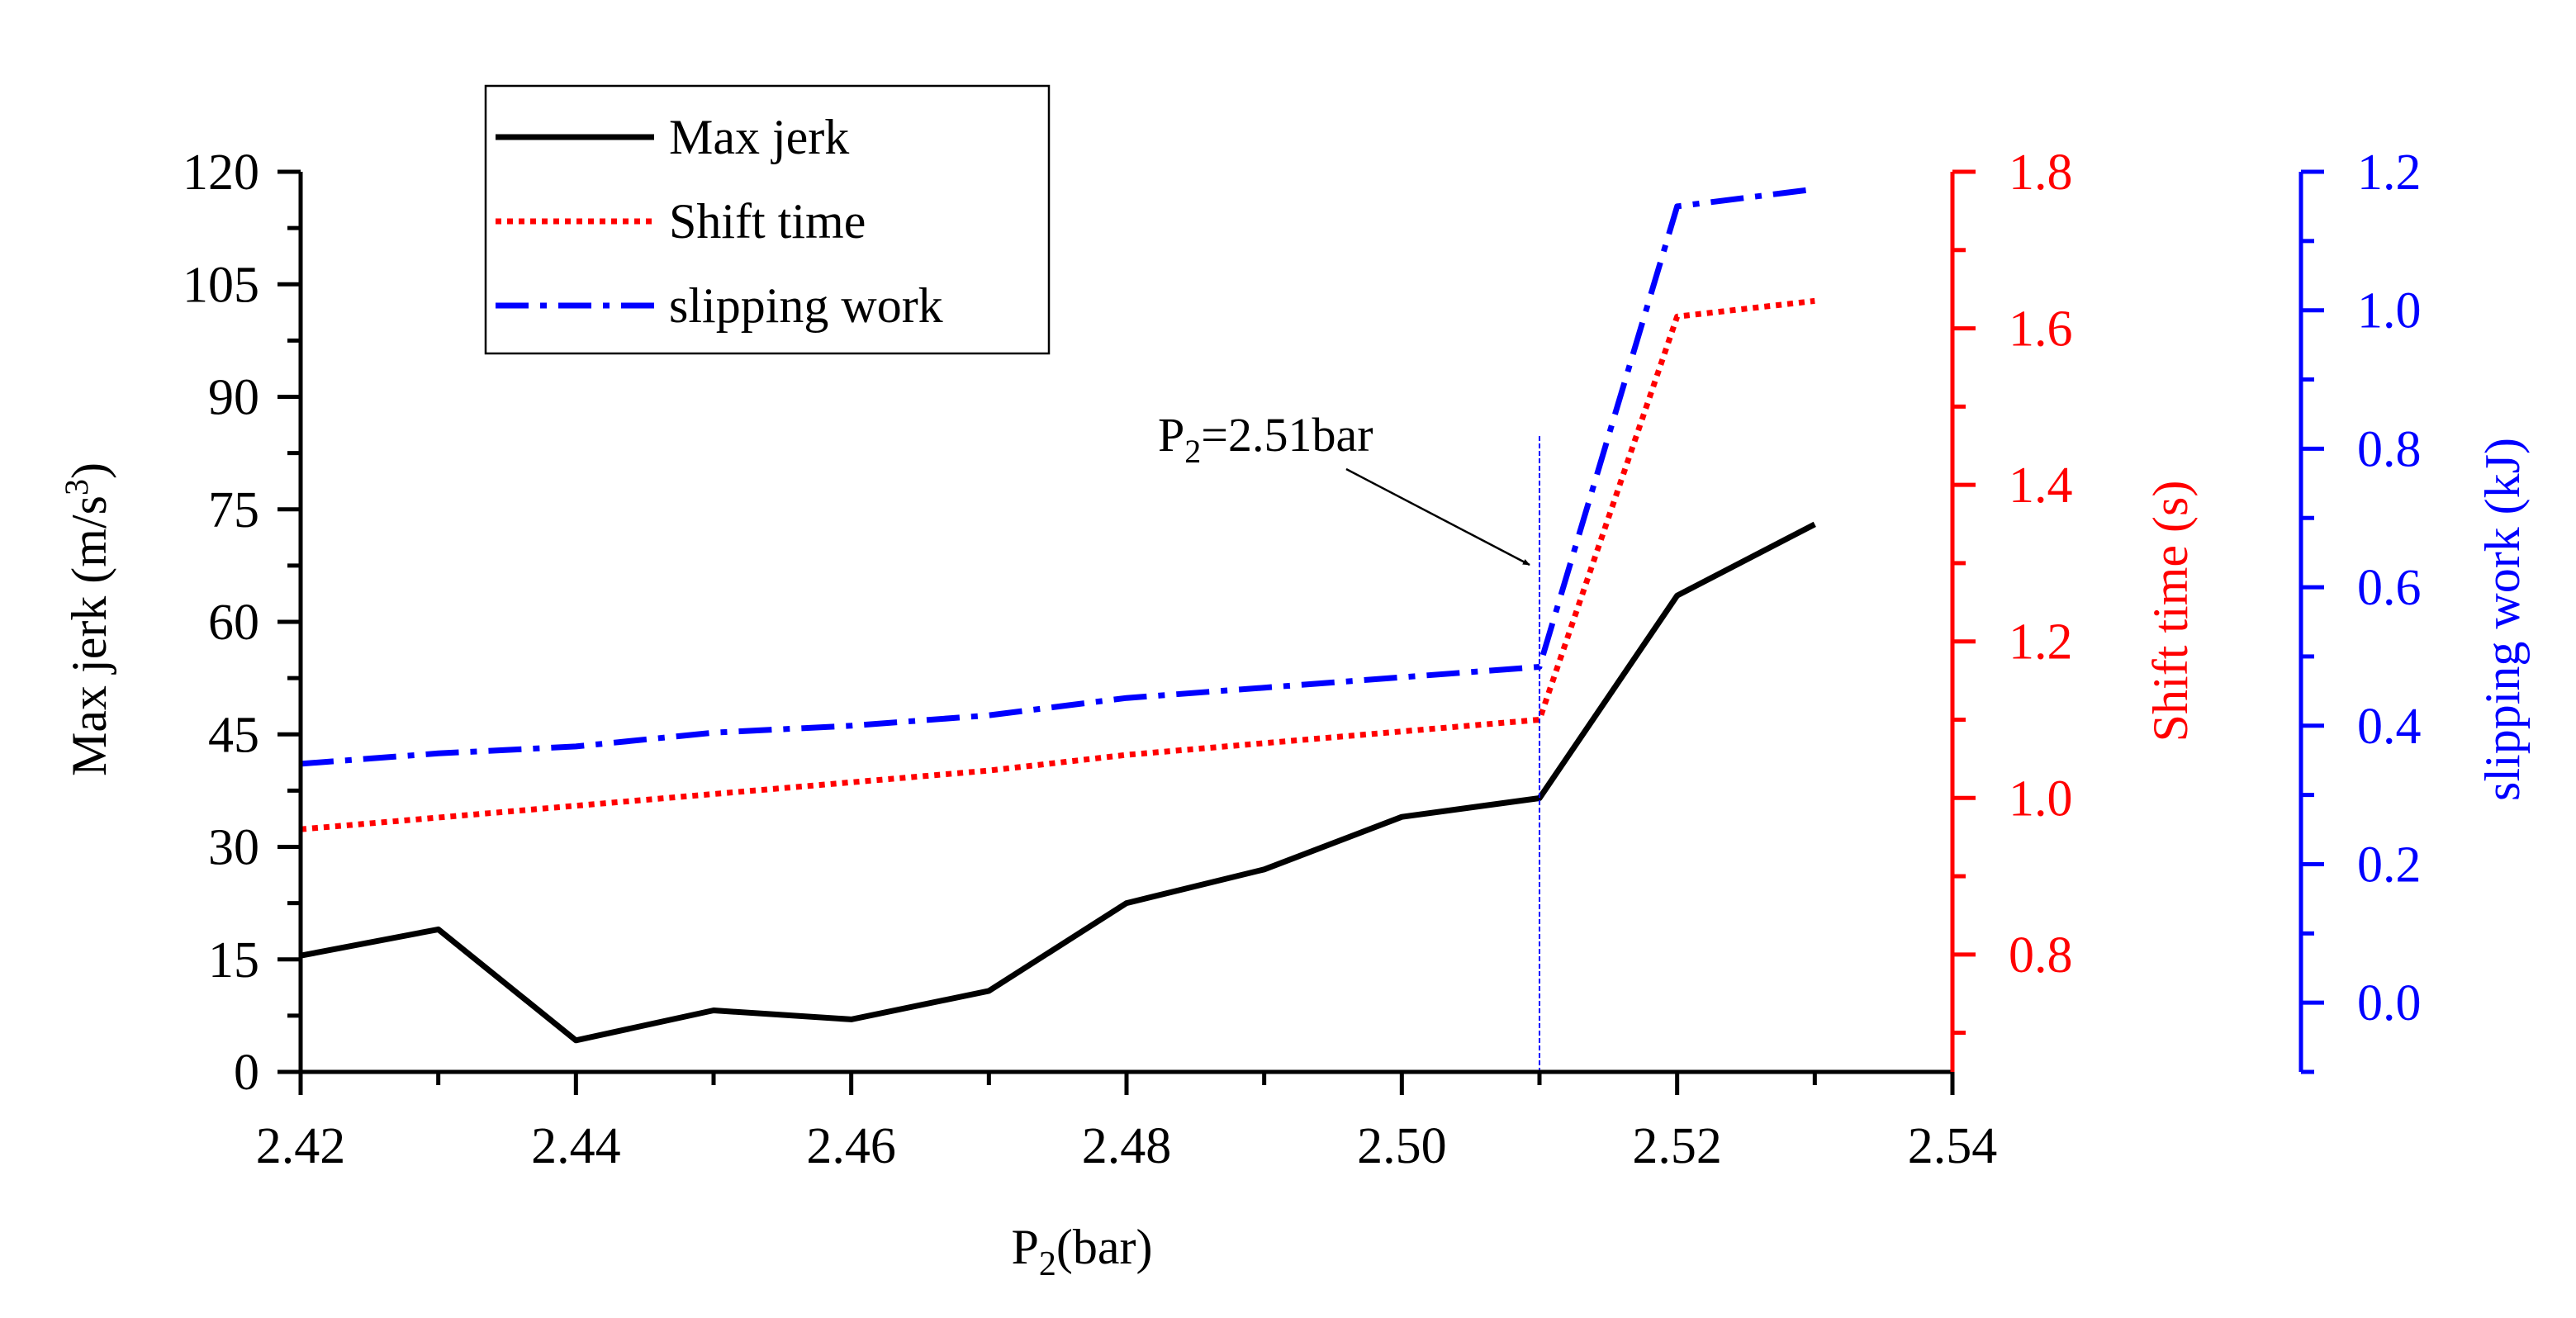 This screenshot has height=1318, width=2576. What do you see at coordinates (2389, 865) in the screenshot?
I see `right2-tick-label: 0.2` at bounding box center [2389, 865].